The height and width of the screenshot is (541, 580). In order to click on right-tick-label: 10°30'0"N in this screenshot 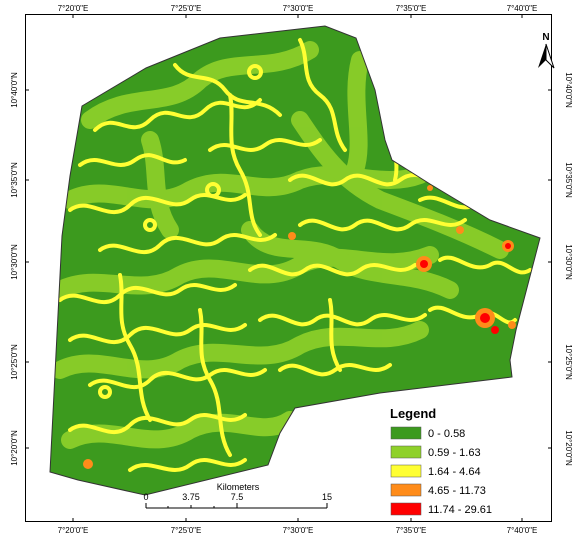, I will do `click(568, 262)`.